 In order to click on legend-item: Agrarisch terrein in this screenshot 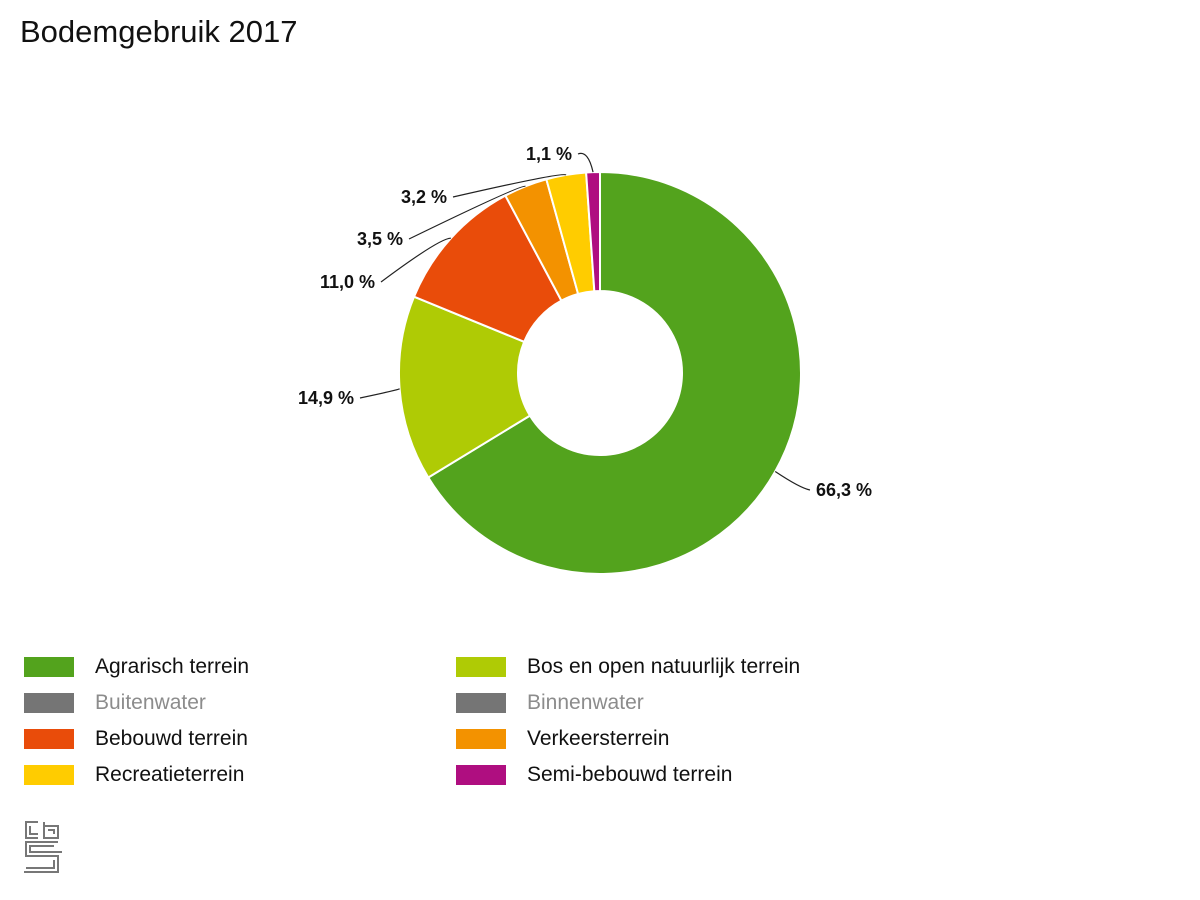, I will do `click(136, 667)`.